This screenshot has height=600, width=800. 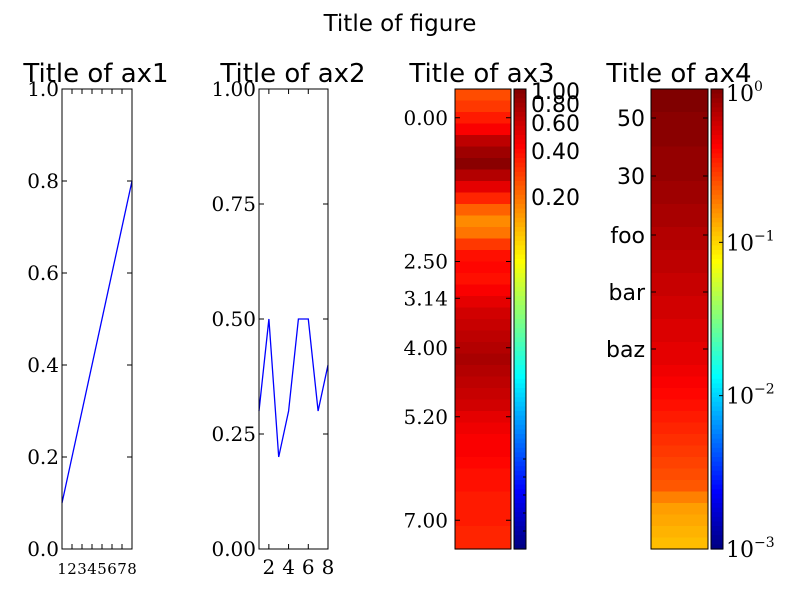 What do you see at coordinates (425, 520) in the screenshot?
I see `ytick-label: 7.00` at bounding box center [425, 520].